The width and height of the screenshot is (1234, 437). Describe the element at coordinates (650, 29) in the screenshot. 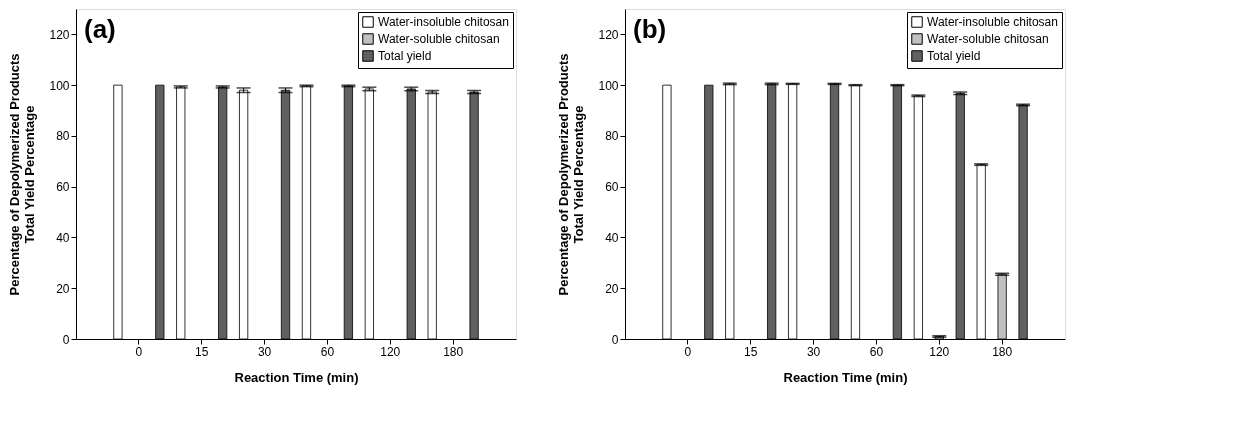

I see `annotation: (b)` at that location.